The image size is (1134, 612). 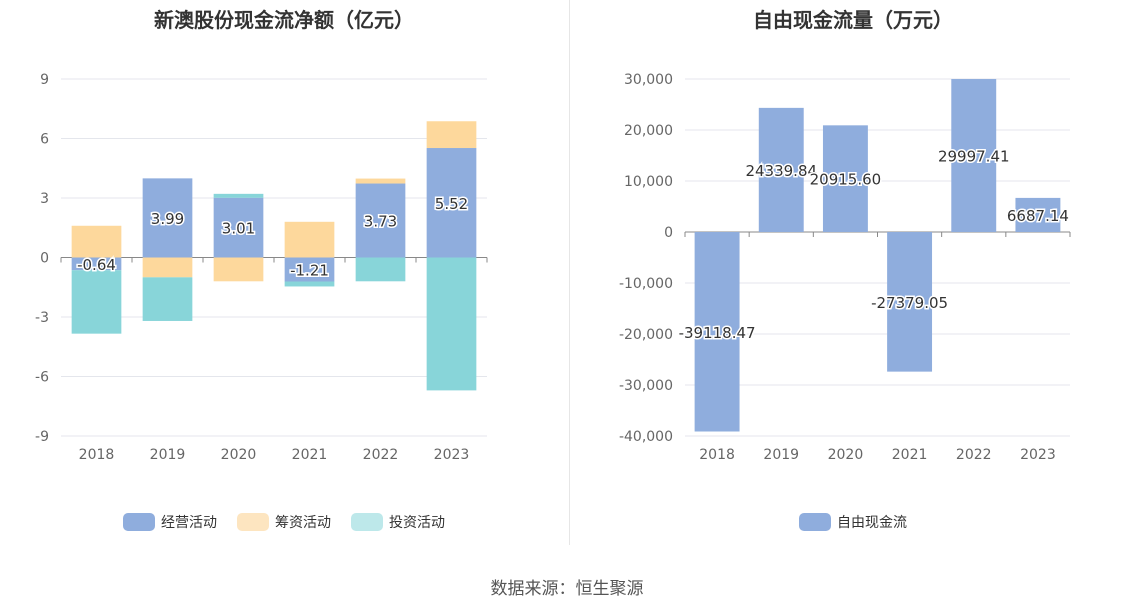 I want to click on data-label: 3.99, so click(x=167, y=219).